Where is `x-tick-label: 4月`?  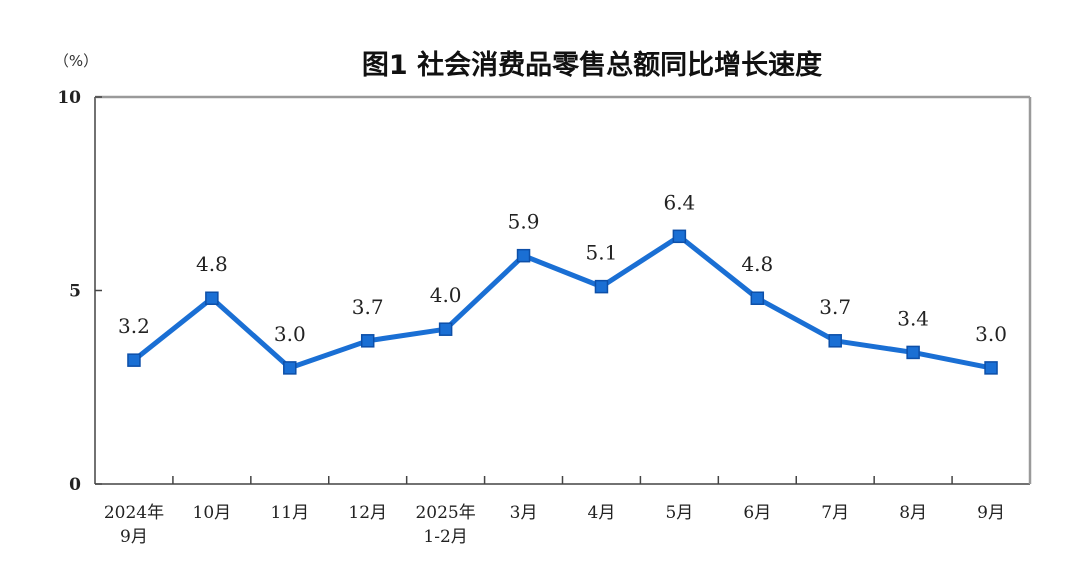
x-tick-label: 4月 is located at coordinates (602, 513).